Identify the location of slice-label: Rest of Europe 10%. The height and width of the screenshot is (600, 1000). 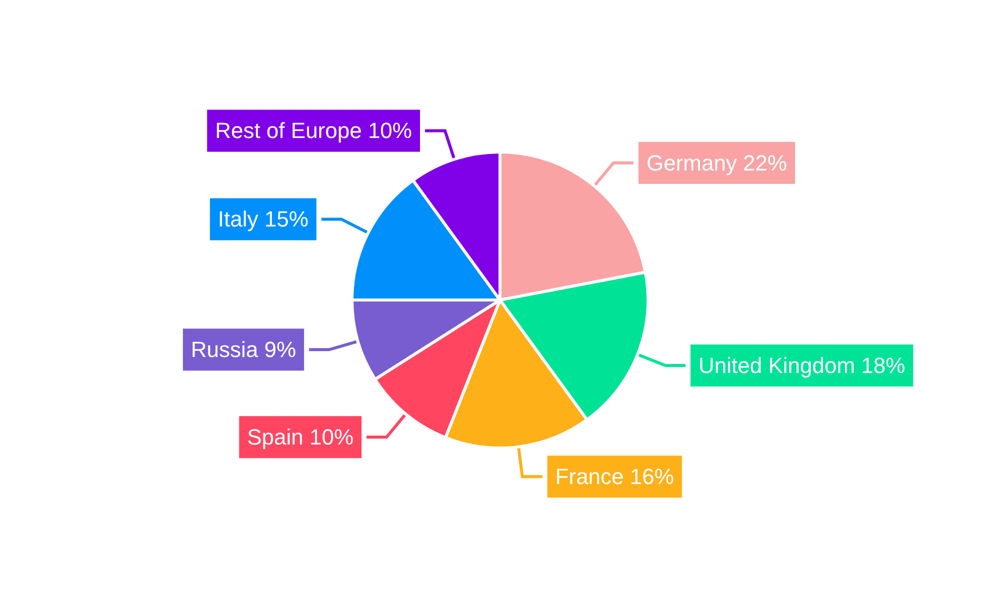
(313, 131).